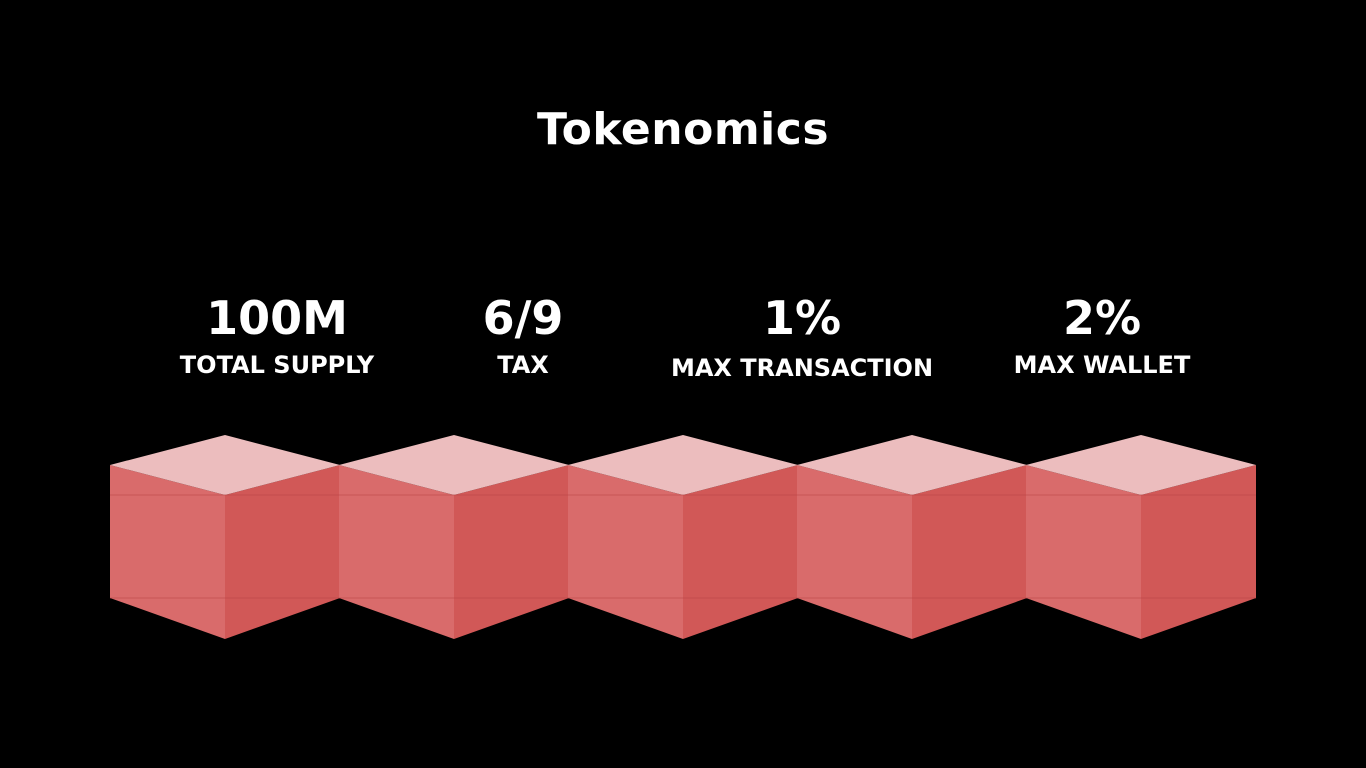  I want to click on stat-label: TOTAL SUPPLY, so click(277, 365).